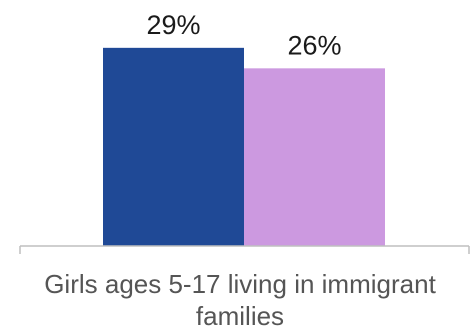 This screenshot has height=332, width=476. What do you see at coordinates (173, 25) in the screenshot?
I see `data-label-1: 29%` at bounding box center [173, 25].